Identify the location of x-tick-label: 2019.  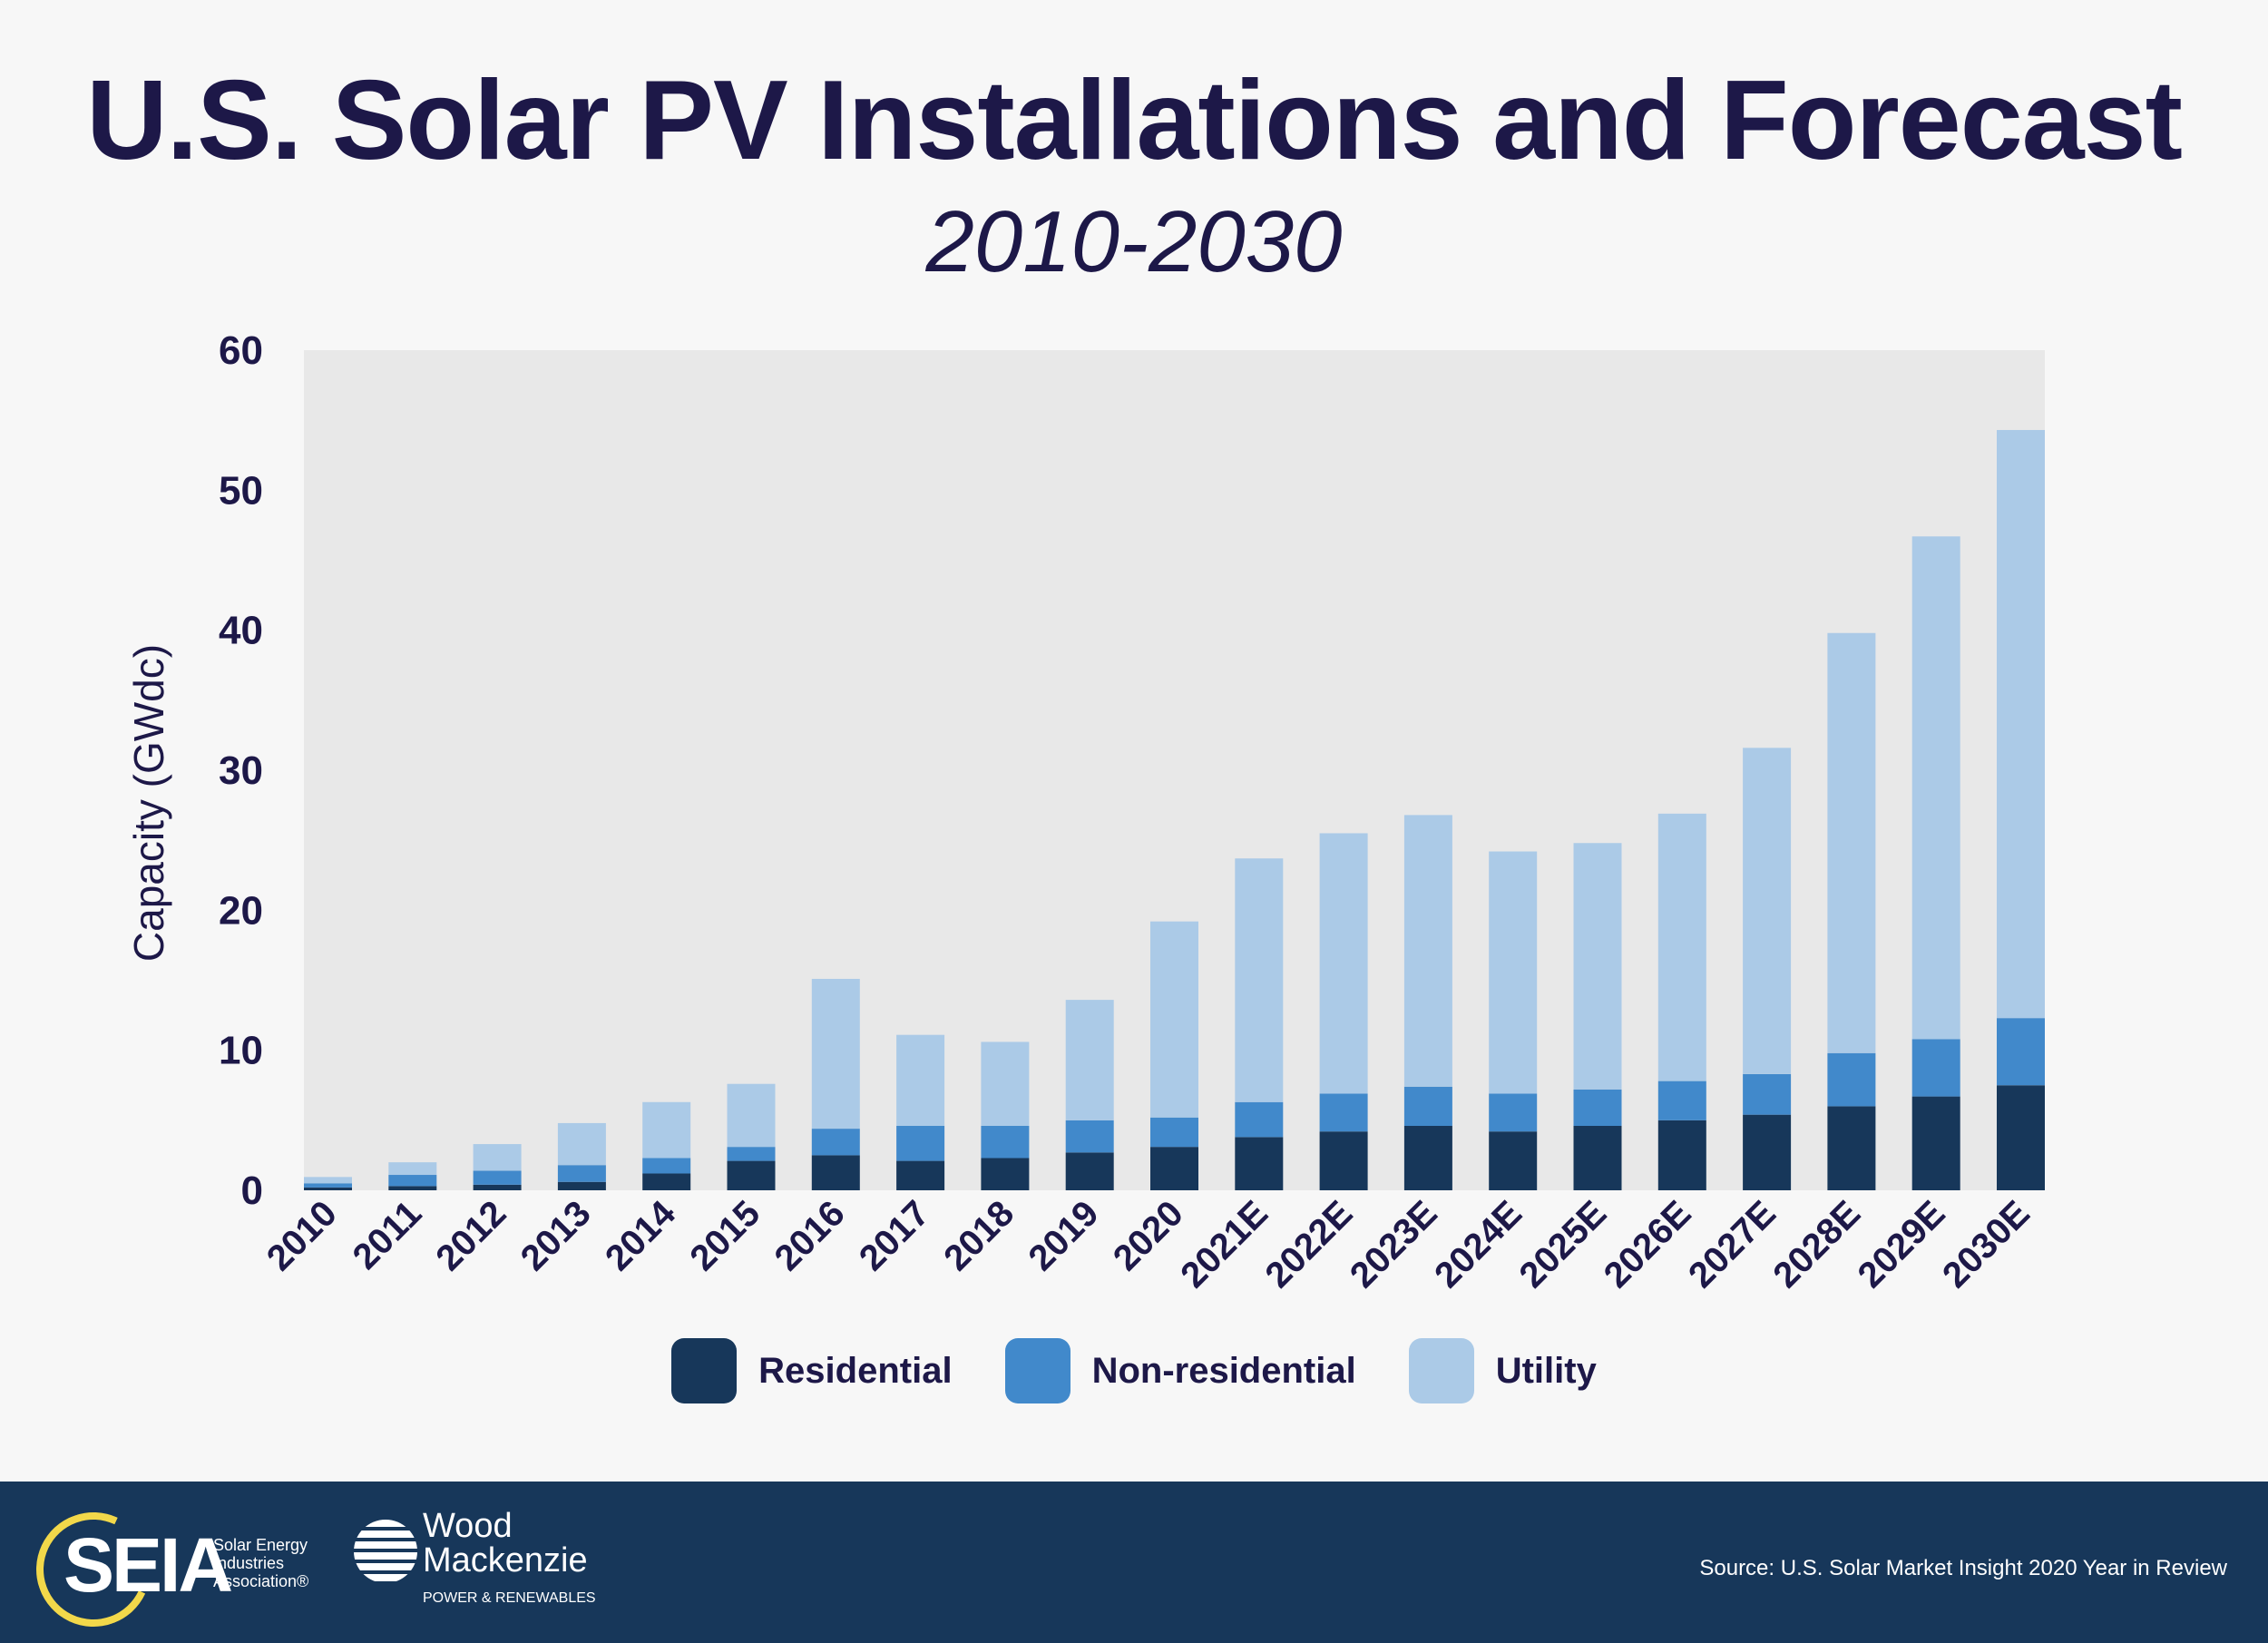
(1064, 1235).